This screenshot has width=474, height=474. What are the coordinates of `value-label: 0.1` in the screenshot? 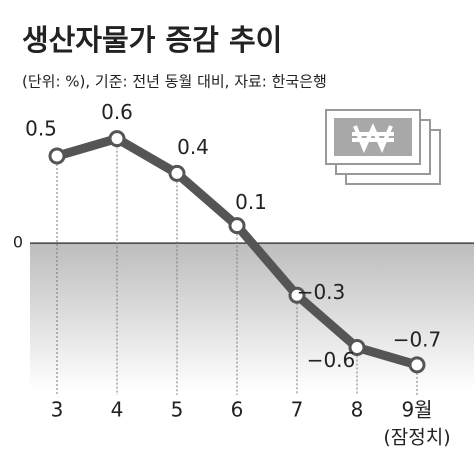 It's located at (251, 202).